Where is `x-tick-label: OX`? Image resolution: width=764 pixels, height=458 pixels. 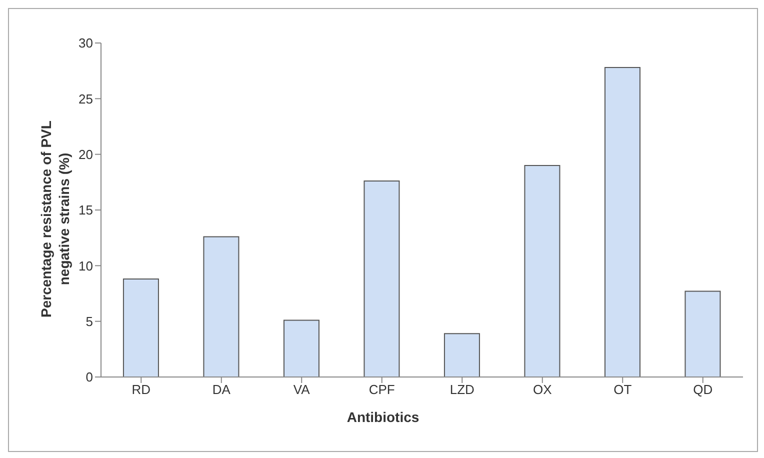
x-tick-label: OX is located at coordinates (542, 390).